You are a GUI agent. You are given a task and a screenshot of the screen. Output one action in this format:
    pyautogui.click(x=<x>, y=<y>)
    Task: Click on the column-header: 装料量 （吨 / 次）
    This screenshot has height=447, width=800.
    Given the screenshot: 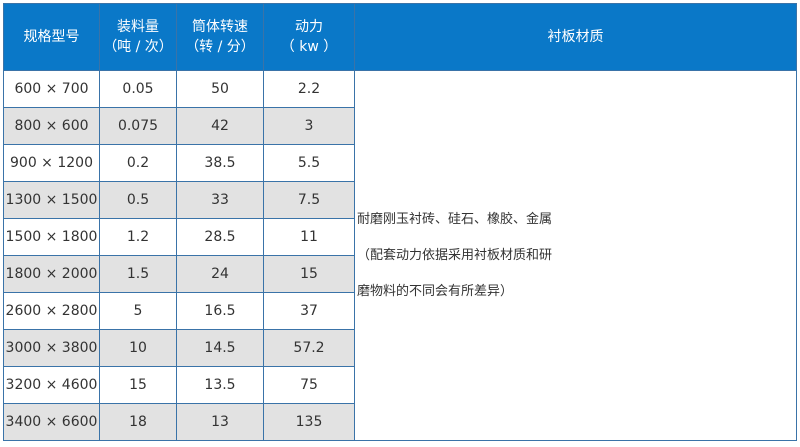 What is the action you would take?
    pyautogui.click(x=138, y=37)
    